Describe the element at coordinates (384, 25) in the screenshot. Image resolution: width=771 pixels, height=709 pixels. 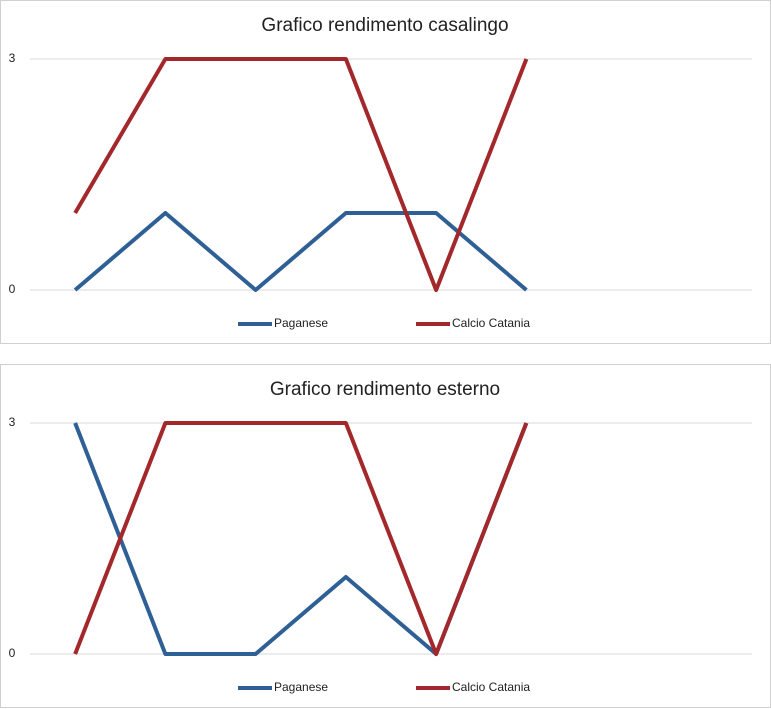
I see `chart-title: Grafico rendimento casalingo` at that location.